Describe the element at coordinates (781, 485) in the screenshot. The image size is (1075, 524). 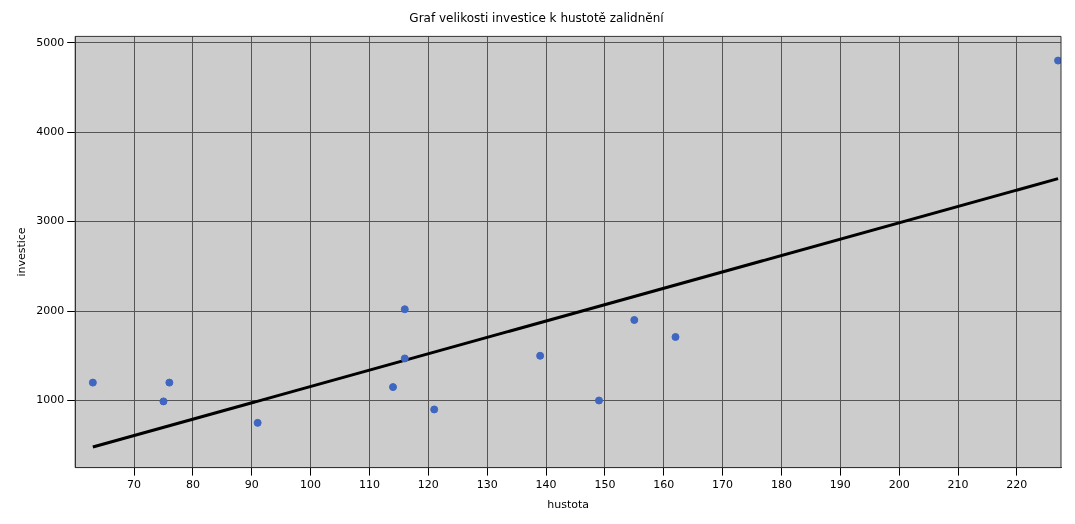
I see `x-tick-label: 180` at that location.